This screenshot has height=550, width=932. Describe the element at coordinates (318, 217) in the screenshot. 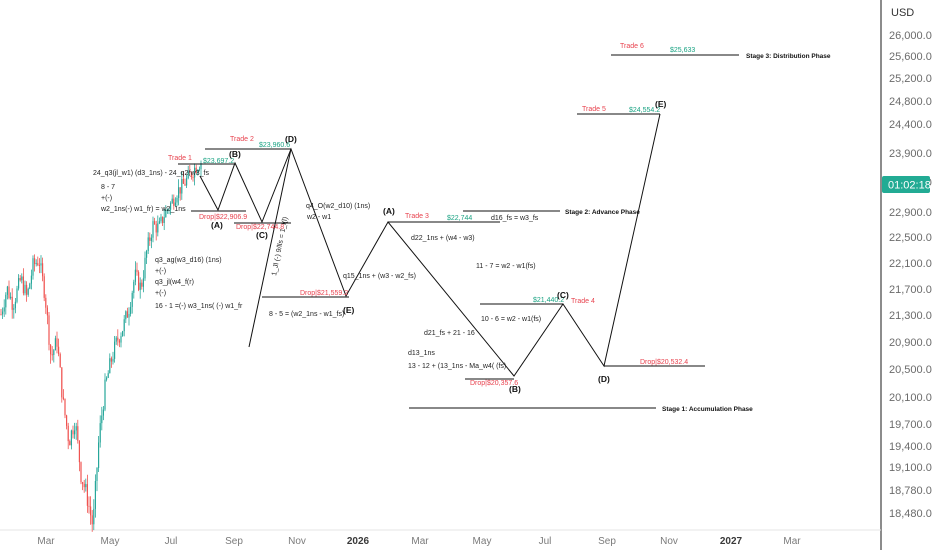

I see `annotation-text: w2 - w1` at that location.